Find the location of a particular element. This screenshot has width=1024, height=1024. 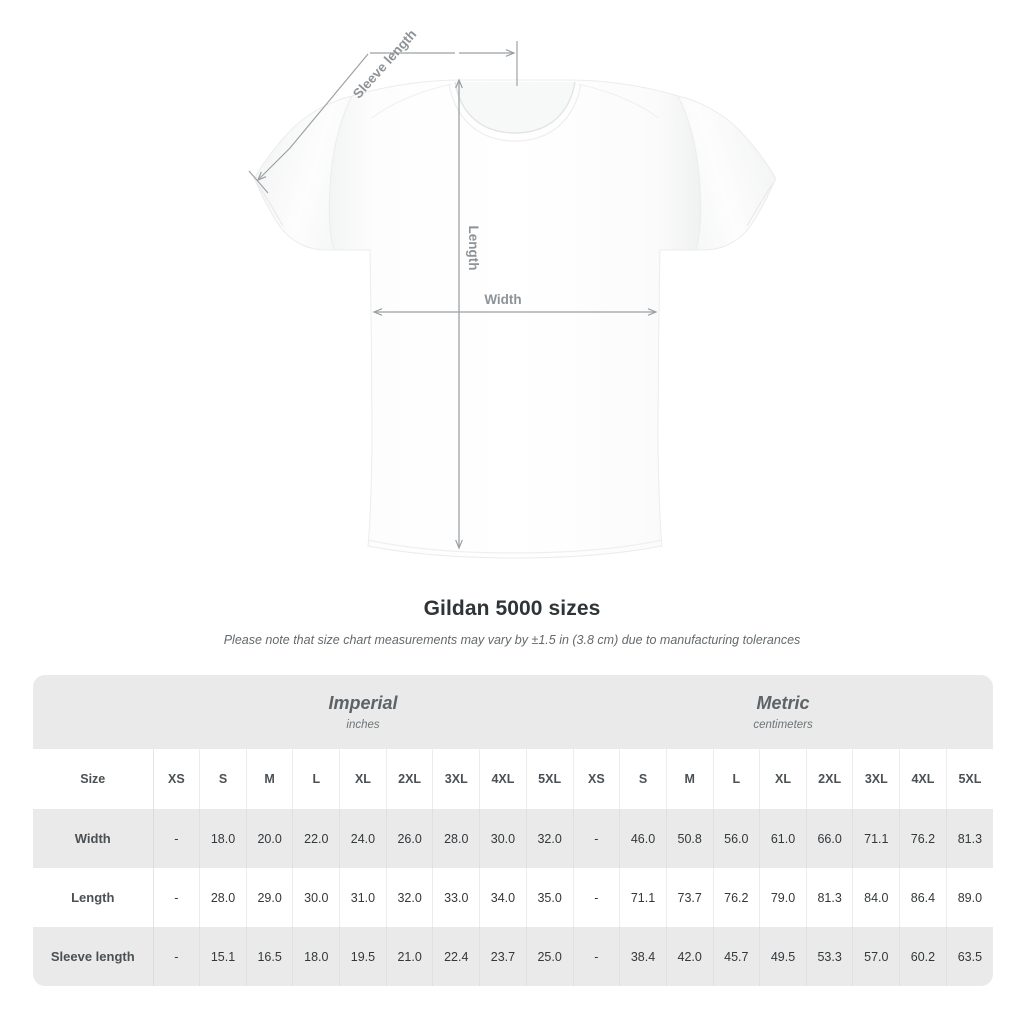

cell-width-imperial-4xl: 30.0 is located at coordinates (503, 838).